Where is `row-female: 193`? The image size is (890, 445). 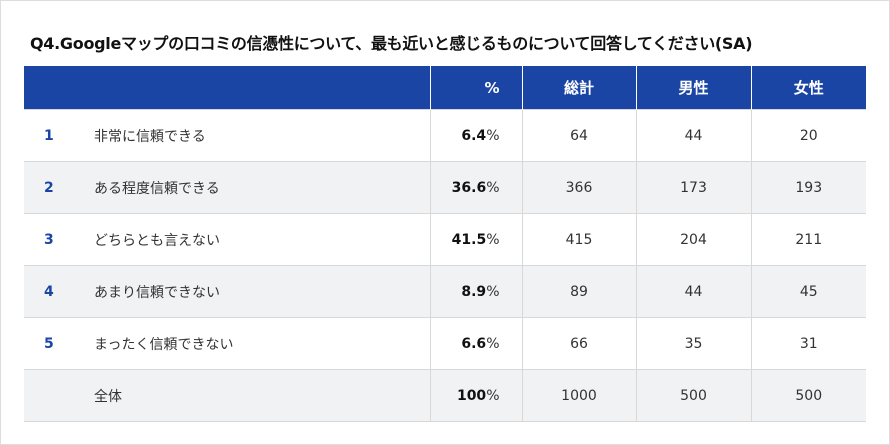 row-female: 193 is located at coordinates (808, 187).